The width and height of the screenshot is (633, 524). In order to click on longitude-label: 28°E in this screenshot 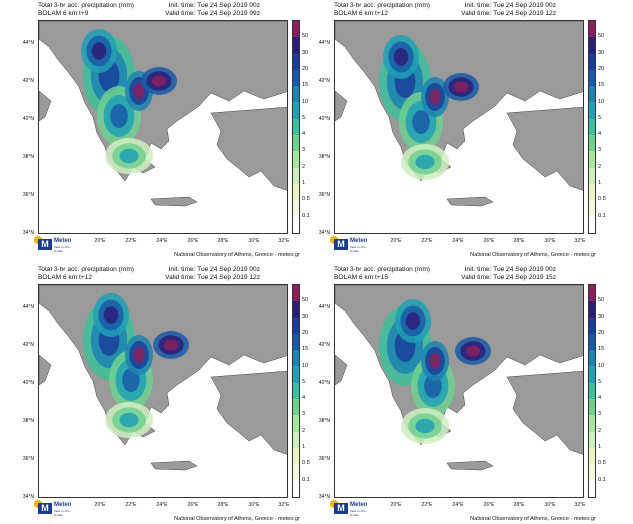, I will do `click(519, 505)`.